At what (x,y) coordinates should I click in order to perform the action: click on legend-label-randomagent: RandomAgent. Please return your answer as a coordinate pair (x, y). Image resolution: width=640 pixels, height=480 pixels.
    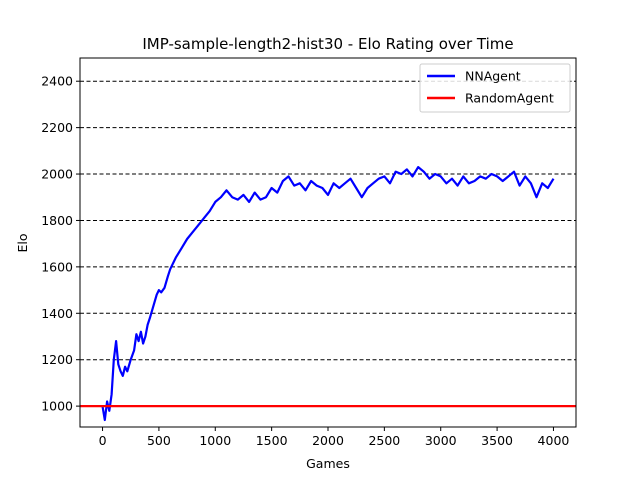
    Looking at the image, I should click on (509, 98).